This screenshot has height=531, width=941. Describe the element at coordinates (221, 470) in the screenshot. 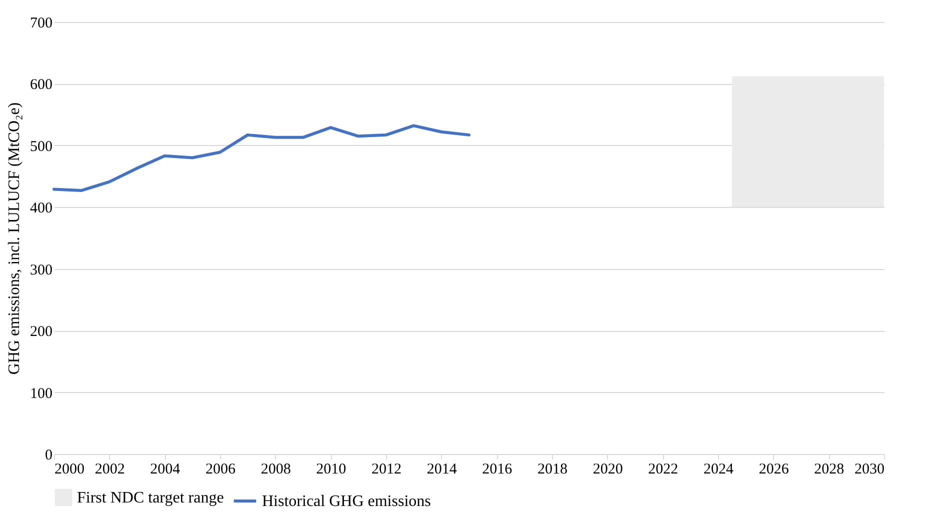

I see `x-tick-label: 2006` at that location.